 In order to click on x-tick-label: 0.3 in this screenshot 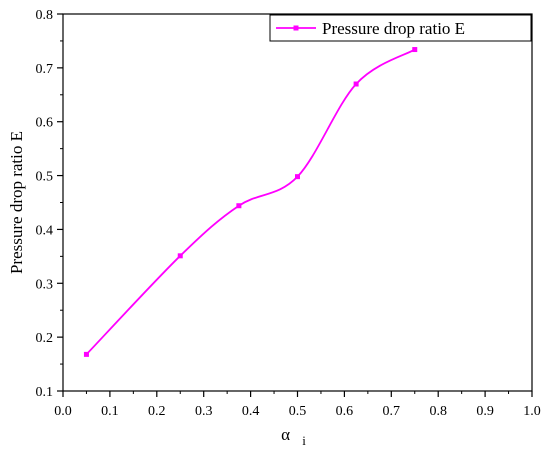, I will do `click(204, 411)`.